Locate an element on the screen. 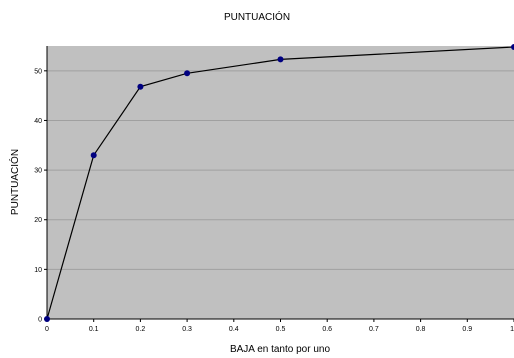 This screenshot has width=514, height=358. x-tick-label: 0.4 is located at coordinates (234, 329).